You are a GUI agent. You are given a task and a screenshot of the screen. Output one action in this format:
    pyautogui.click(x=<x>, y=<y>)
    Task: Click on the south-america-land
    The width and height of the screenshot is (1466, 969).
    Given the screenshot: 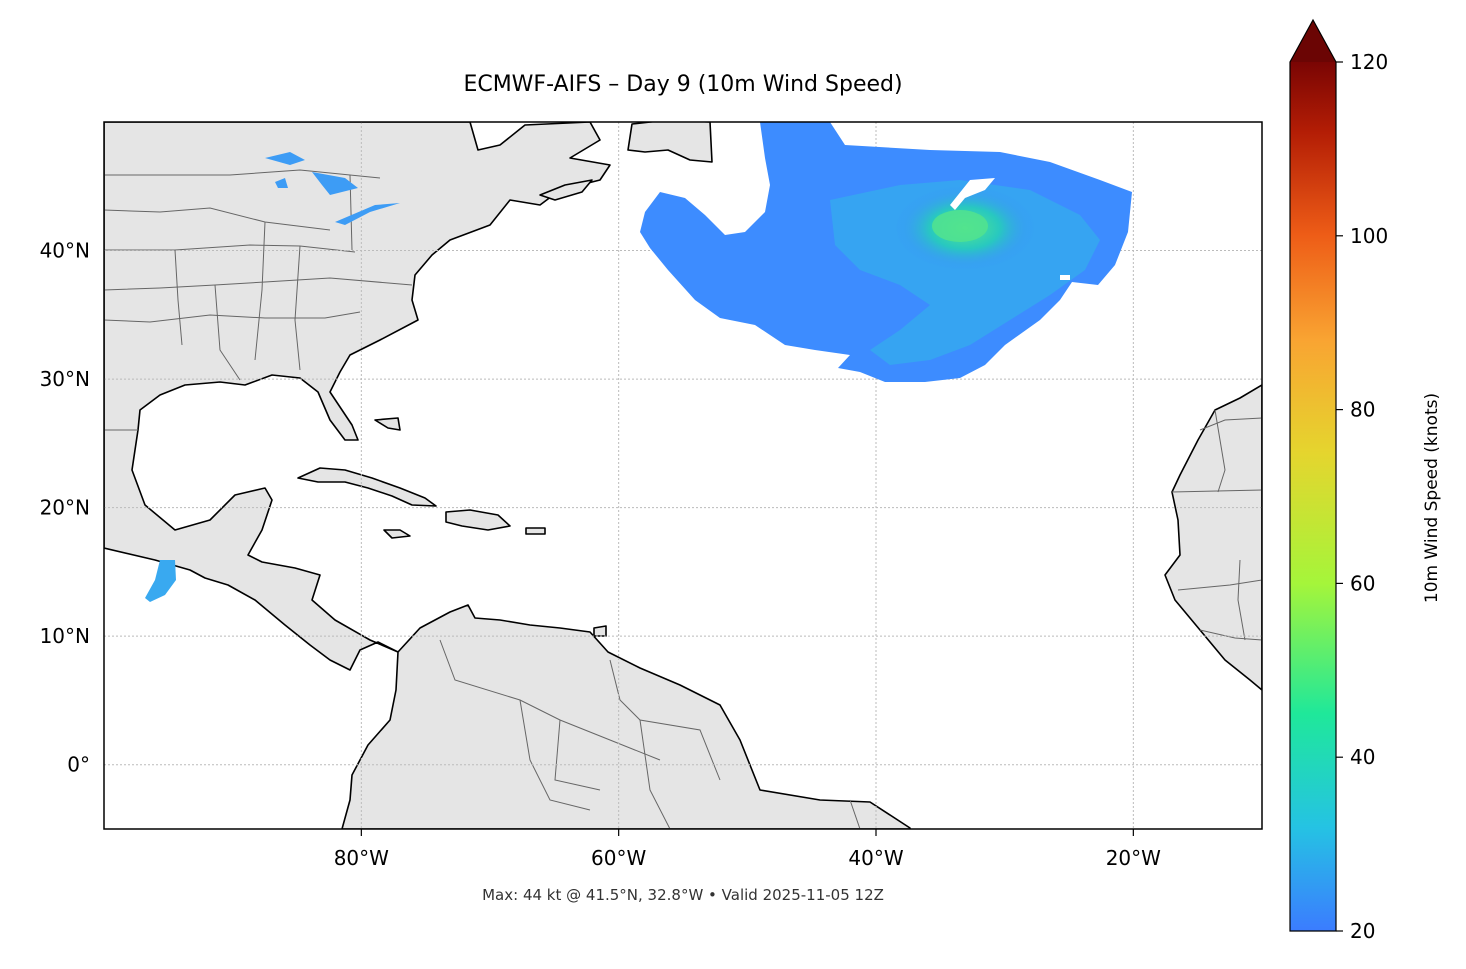 What is the action you would take?
    pyautogui.click(x=626, y=716)
    